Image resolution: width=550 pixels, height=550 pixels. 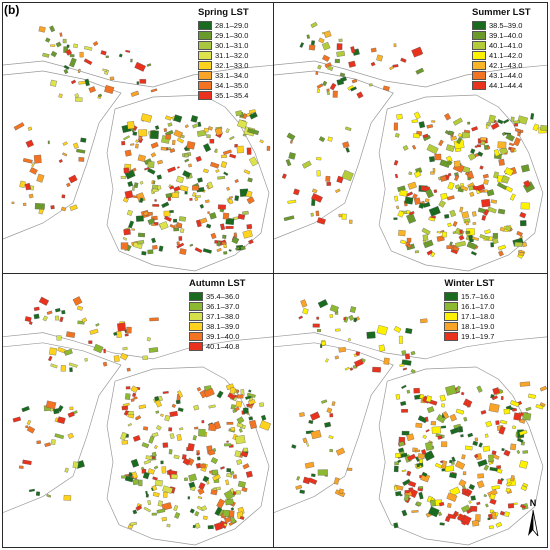 What do you see at coordinates (232, 65) in the screenshot?
I see `spring-legend-label: 32.1–33.0` at bounding box center [232, 65].